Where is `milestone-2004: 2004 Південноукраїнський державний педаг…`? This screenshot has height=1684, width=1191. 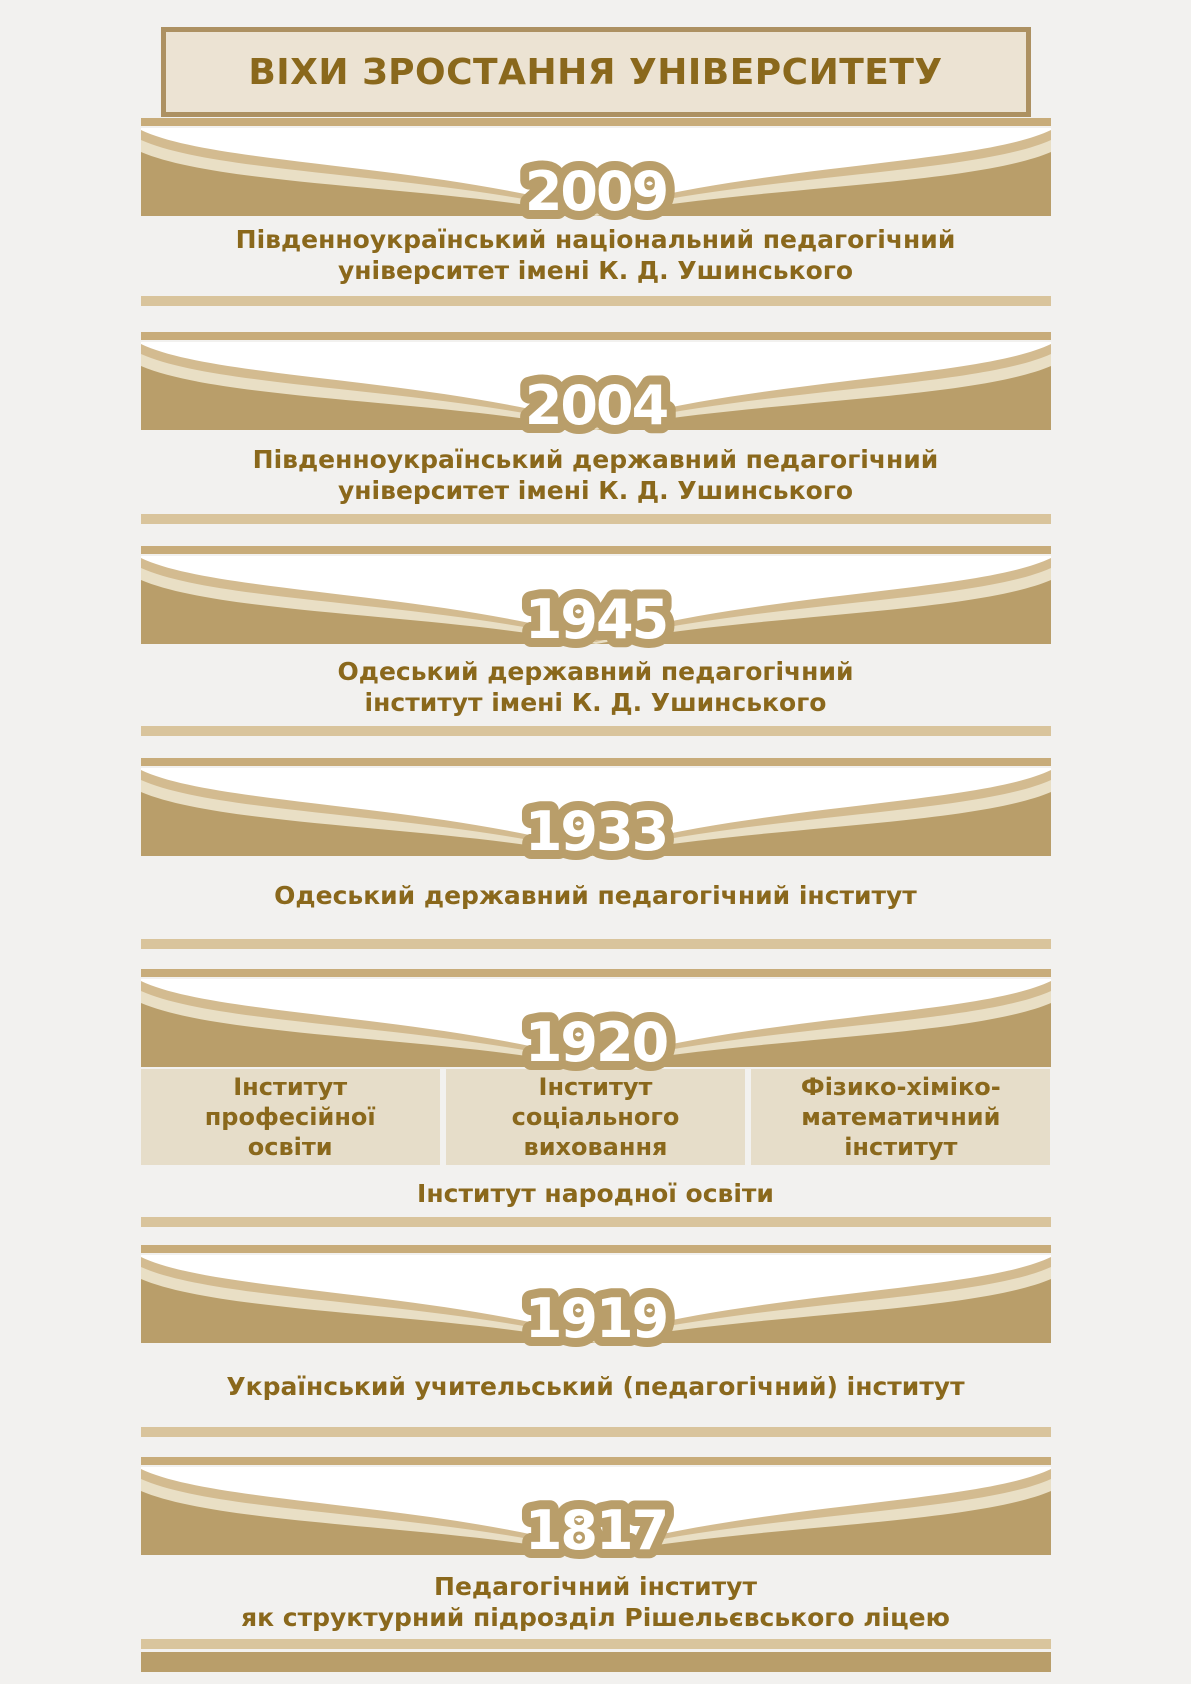
milestone-2004: 2004 Південноукраїнський державний педаг… is located at coordinates (595, 428).